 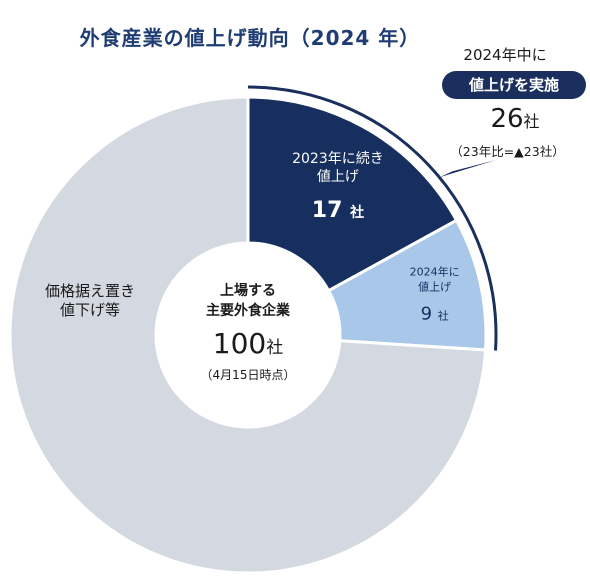 What do you see at coordinates (531, 121) in the screenshot?
I see `annotation-count-unit: 社` at bounding box center [531, 121].